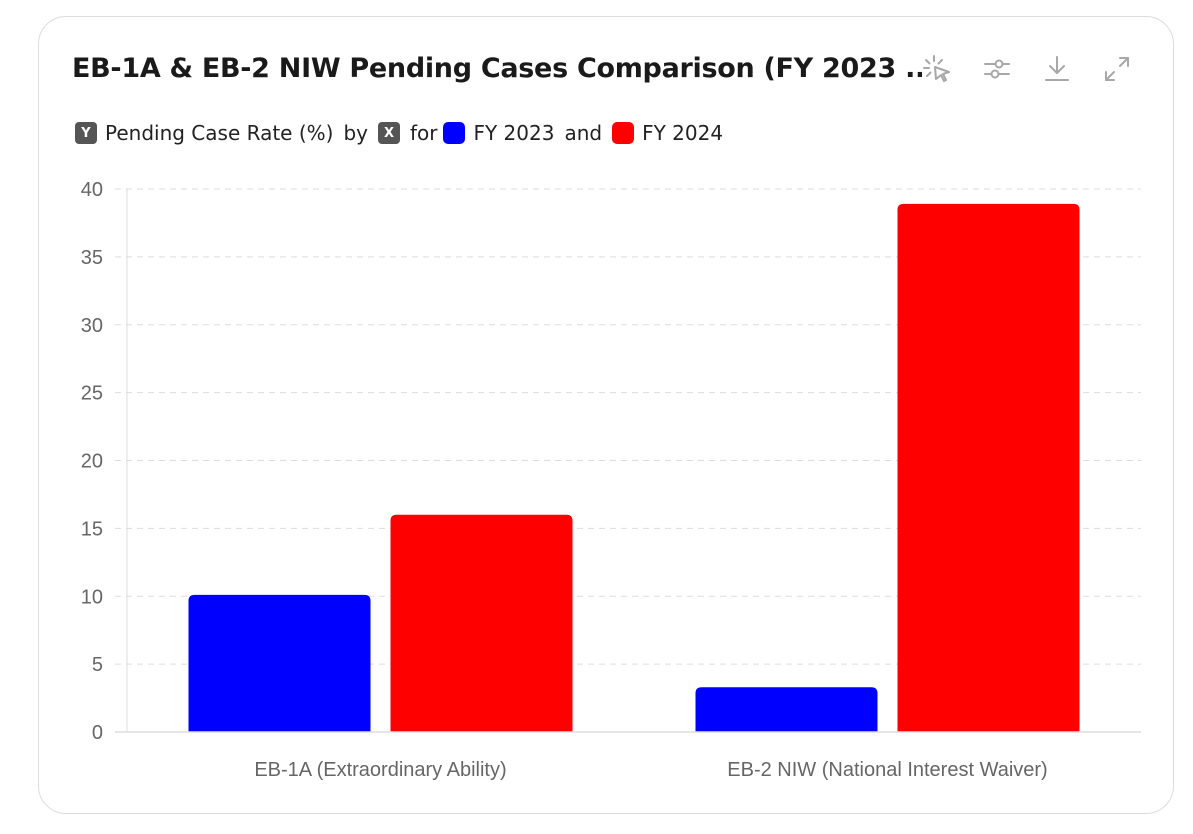 The height and width of the screenshot is (834, 1193). I want to click on legend-label-fy2024: FY 2024, so click(683, 133).